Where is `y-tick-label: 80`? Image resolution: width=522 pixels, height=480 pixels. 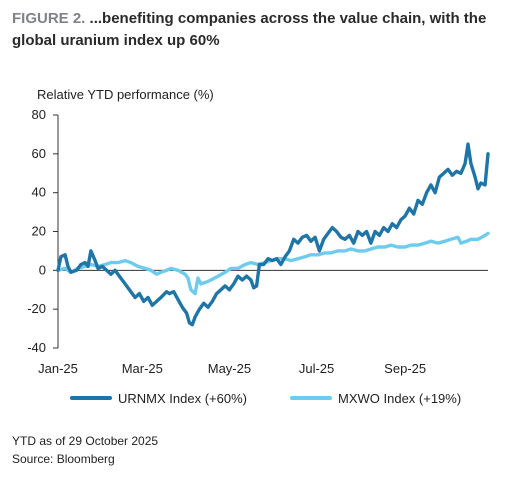
y-tick-label: 80 is located at coordinates (39, 114).